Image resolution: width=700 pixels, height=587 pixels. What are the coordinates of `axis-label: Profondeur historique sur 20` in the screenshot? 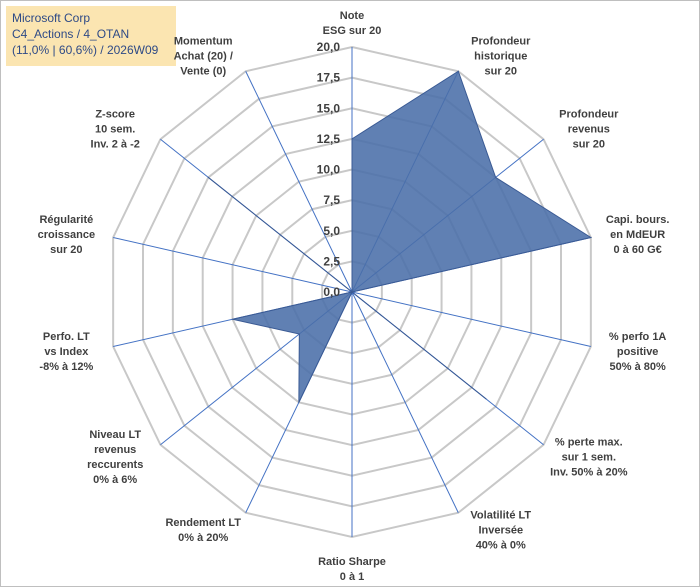 It's located at (501, 57).